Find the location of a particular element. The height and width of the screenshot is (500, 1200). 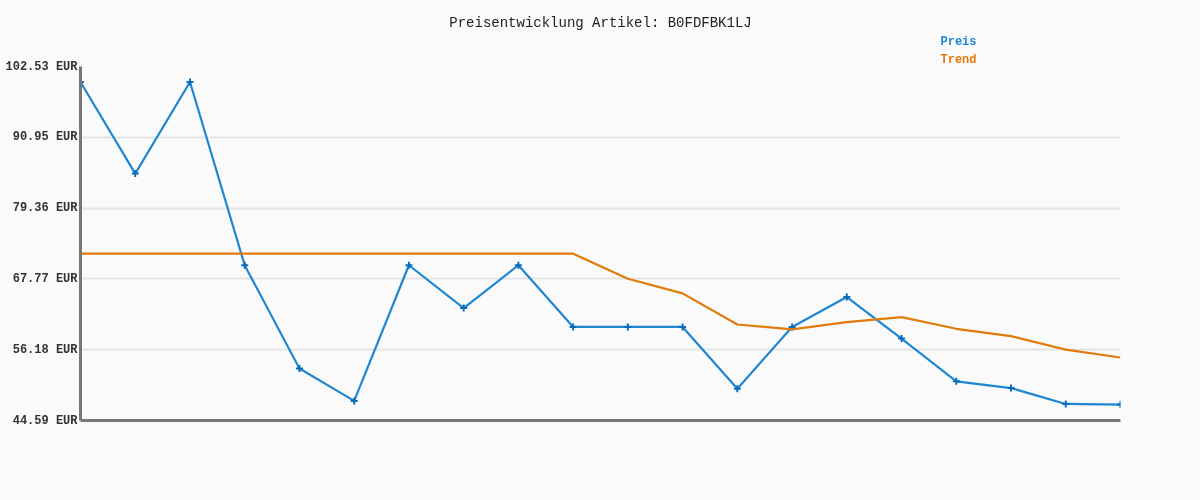

y-tick-label: 90.95 EUR is located at coordinates (45, 137).